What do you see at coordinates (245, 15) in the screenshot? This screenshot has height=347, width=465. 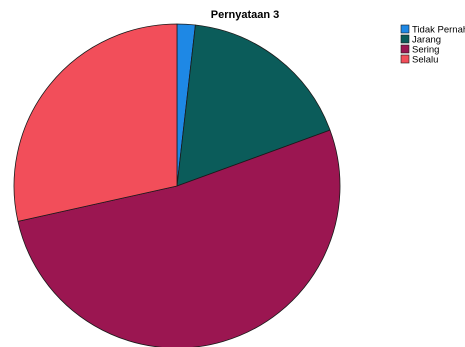 I see `chart-title: Pernyataan 3` at bounding box center [245, 15].